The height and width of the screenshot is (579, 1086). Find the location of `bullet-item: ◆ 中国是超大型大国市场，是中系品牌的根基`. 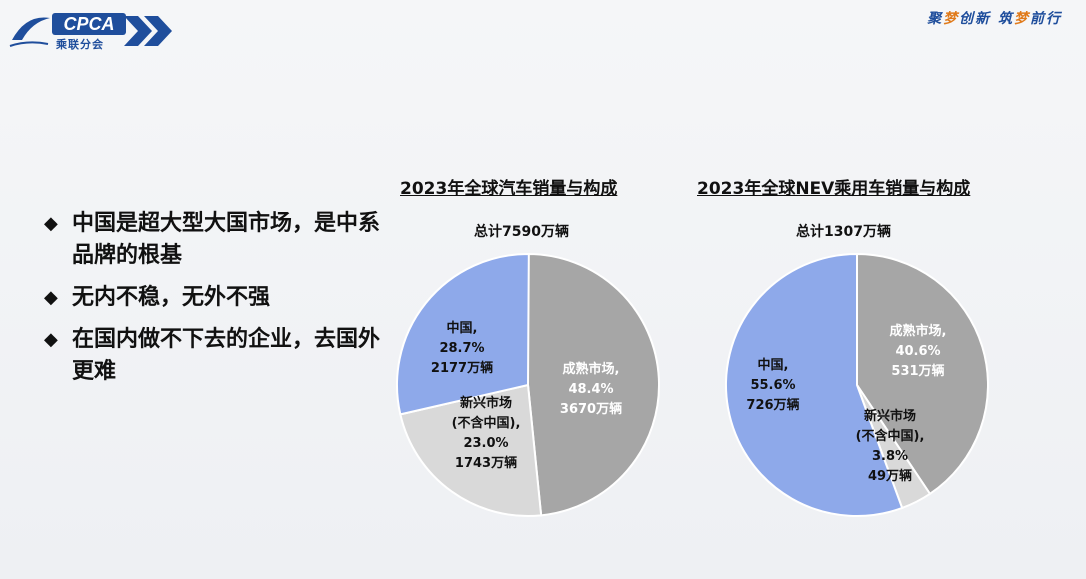

bullet-item: ◆ 中国是超大型大国市场，是中系品牌的根基 is located at coordinates (214, 240).